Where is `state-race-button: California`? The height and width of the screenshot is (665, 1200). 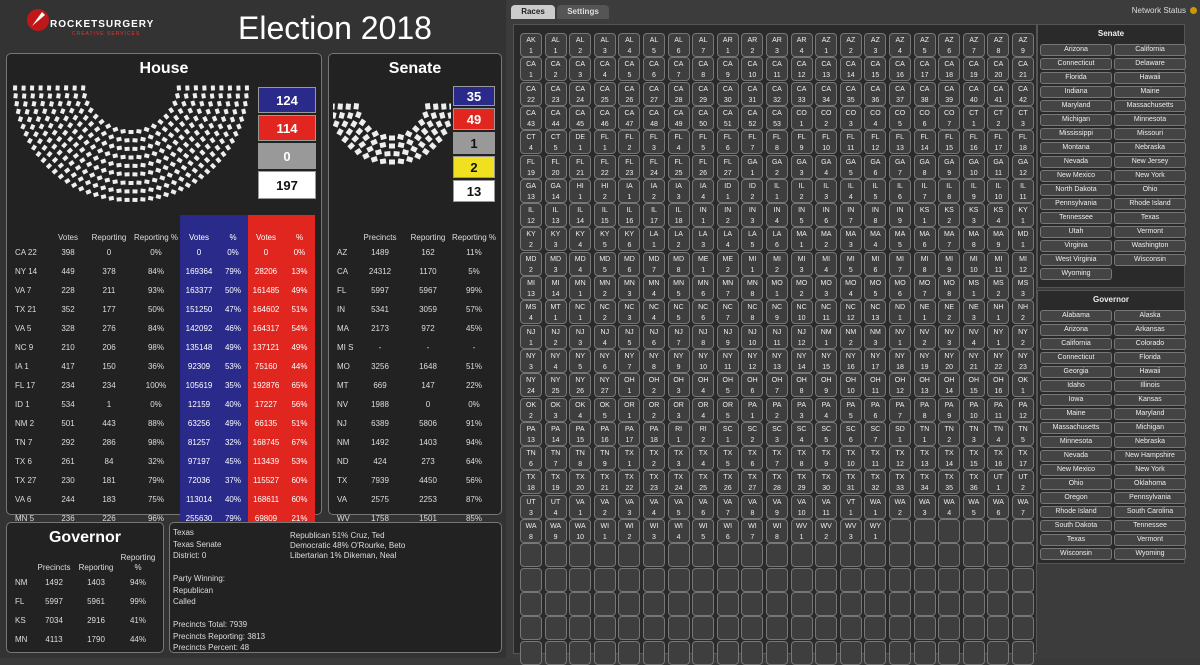 state-race-button: California is located at coordinates (1150, 50).